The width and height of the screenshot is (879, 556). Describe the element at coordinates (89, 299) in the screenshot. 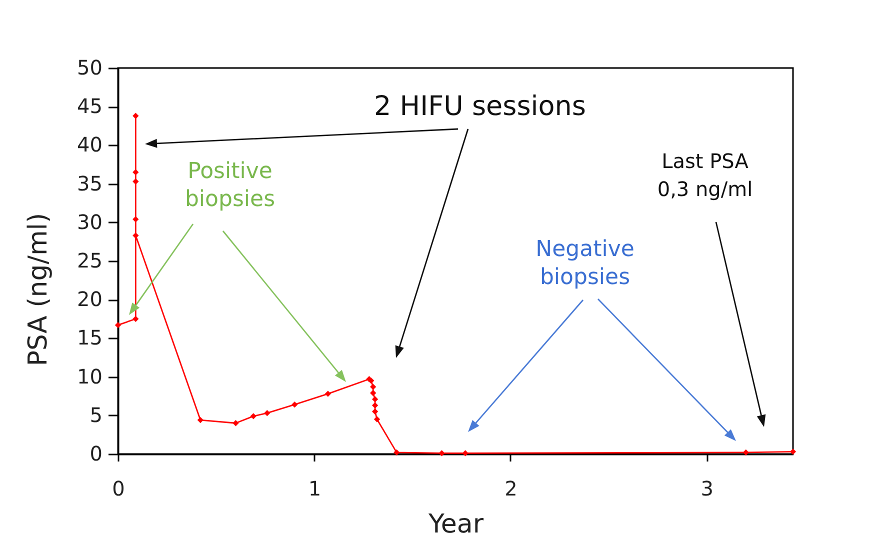

I see `y-tick-label: 20` at that location.